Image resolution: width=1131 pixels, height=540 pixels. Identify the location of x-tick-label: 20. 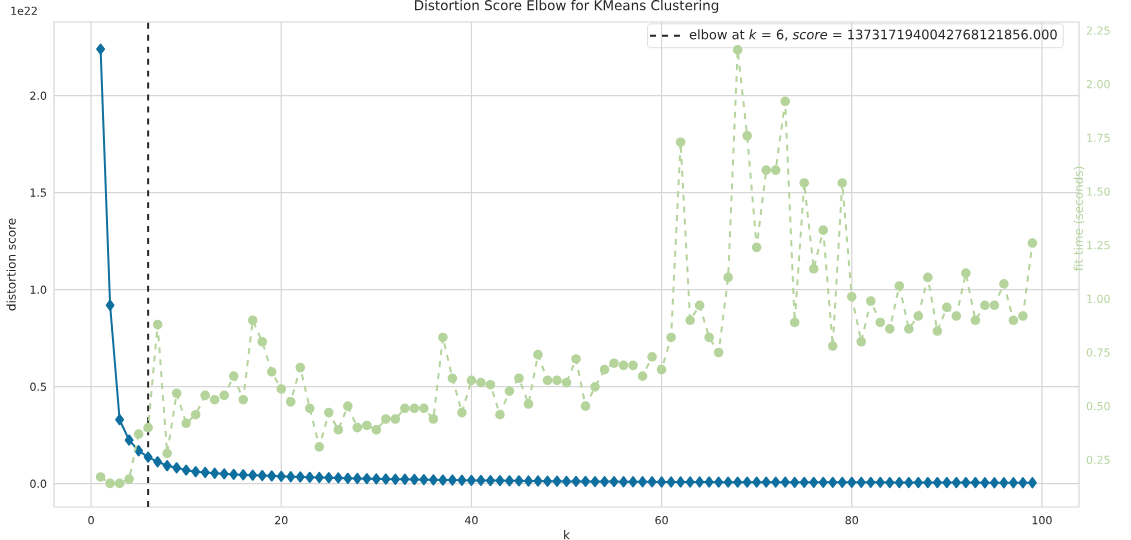
(281, 520).